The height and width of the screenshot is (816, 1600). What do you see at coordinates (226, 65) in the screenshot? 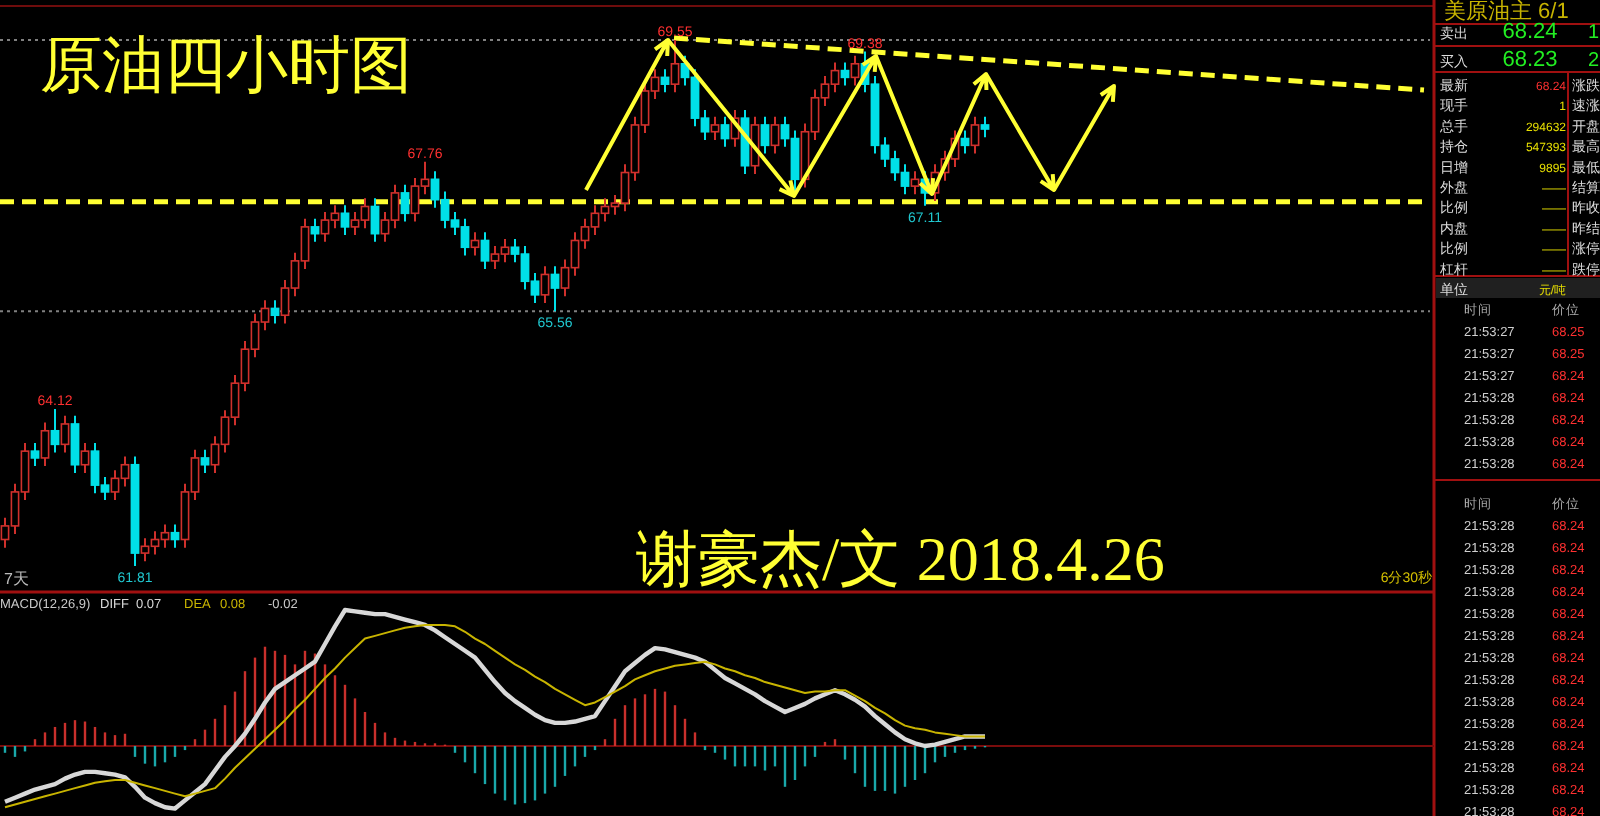
I see `chart-title: 原油四小时图` at bounding box center [226, 65].